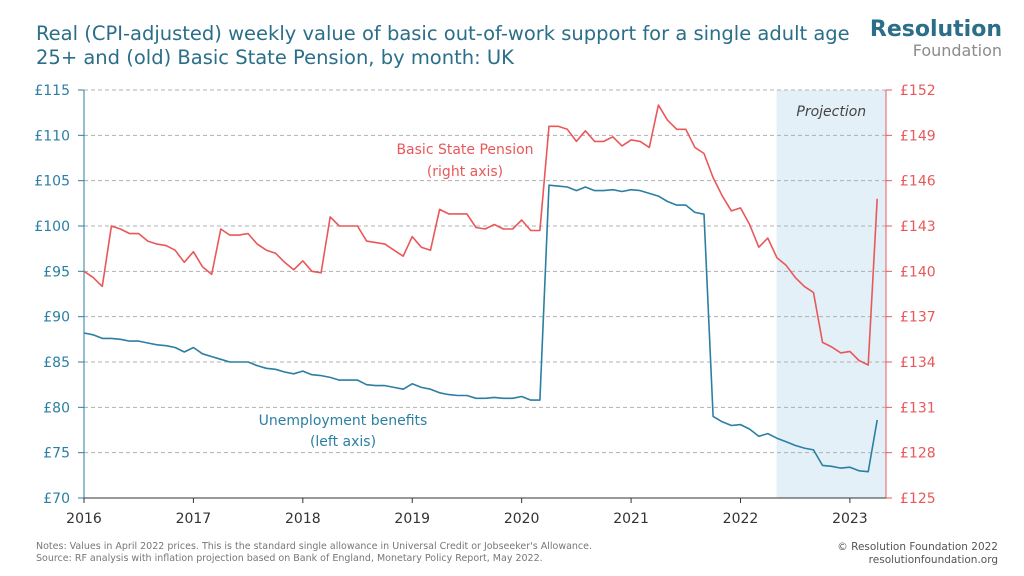  What do you see at coordinates (56, 272) in the screenshot?
I see `y-left-tick-label: £95` at bounding box center [56, 272].